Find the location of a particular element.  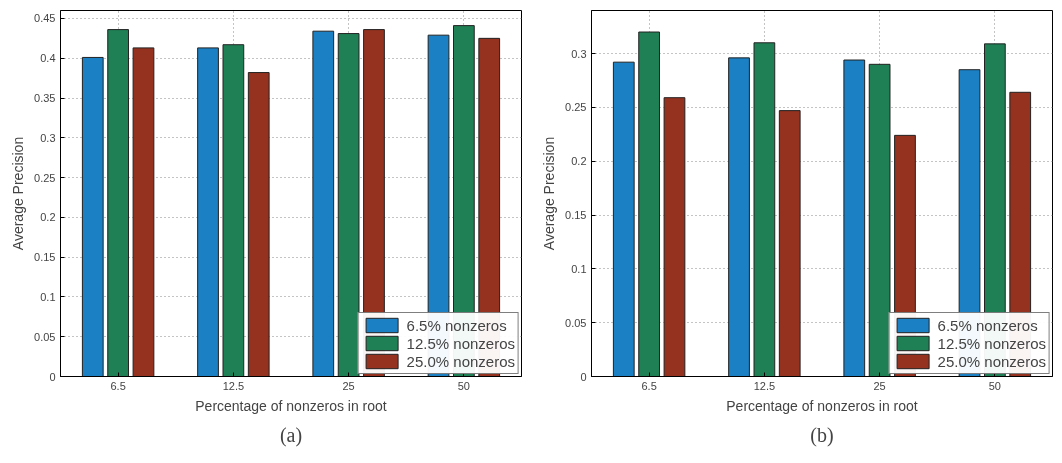

y-tick-label: 0.4 is located at coordinates (48, 58).